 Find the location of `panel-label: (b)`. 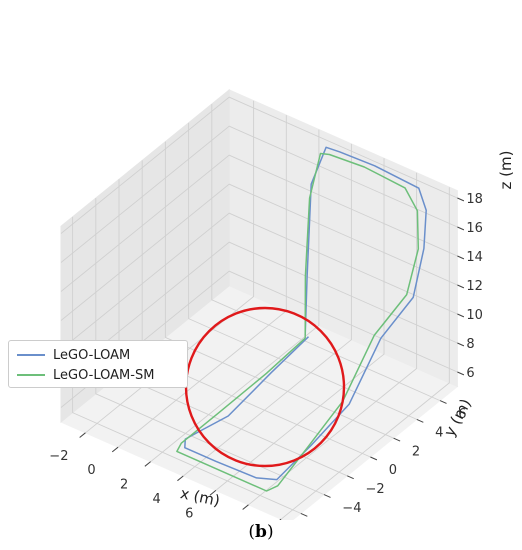

panel-label: (b) is located at coordinates (261, 532).